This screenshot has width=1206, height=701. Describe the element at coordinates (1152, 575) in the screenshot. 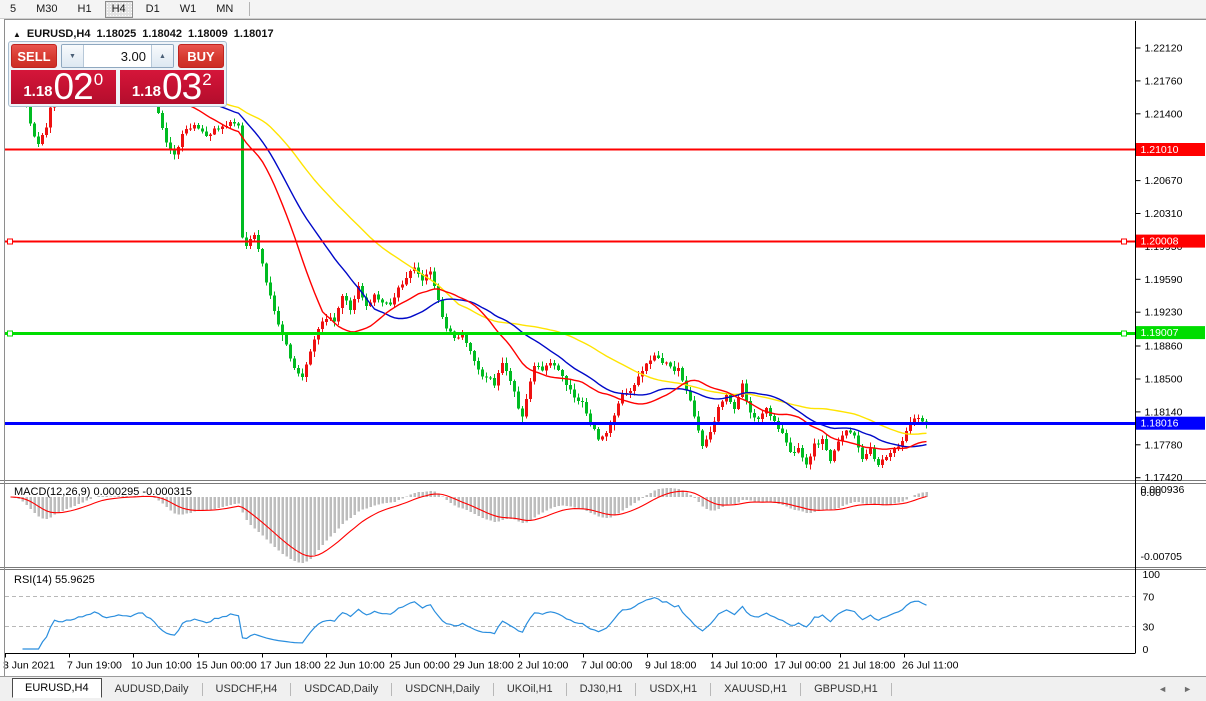

I see `rsi-axis-100: 100` at that location.